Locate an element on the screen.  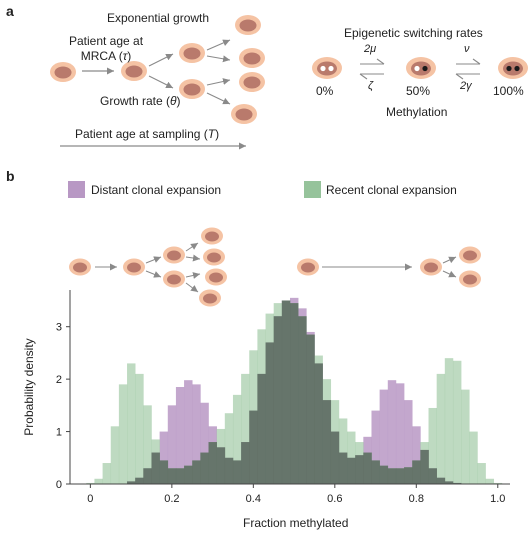
x-axis-label: Fraction methylated is located at coordinates (296, 523).